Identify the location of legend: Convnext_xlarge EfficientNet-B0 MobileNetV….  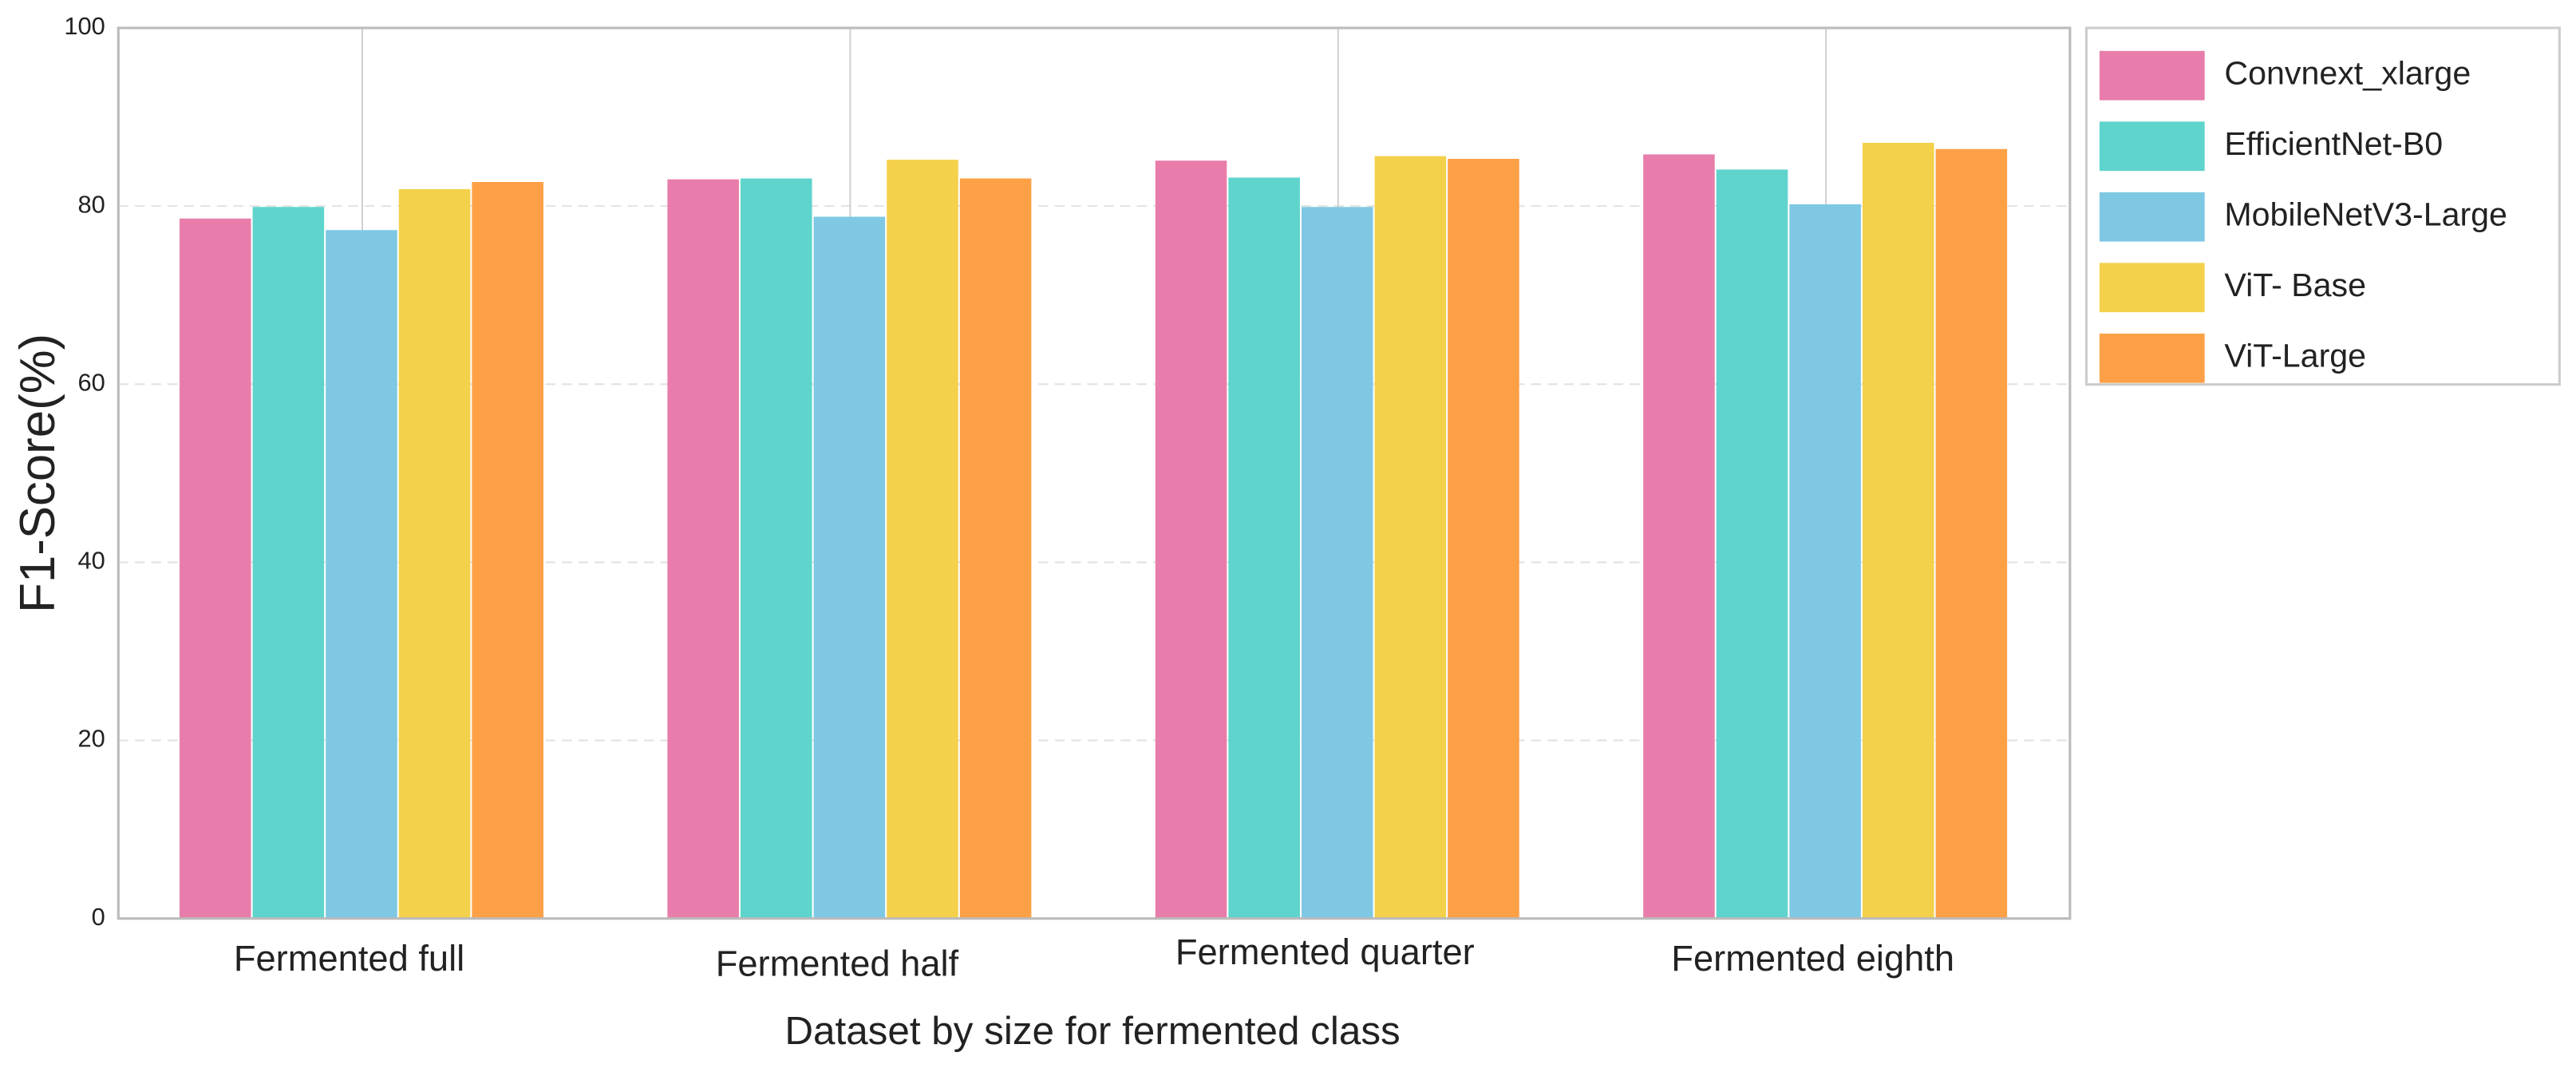
(2303, 216).